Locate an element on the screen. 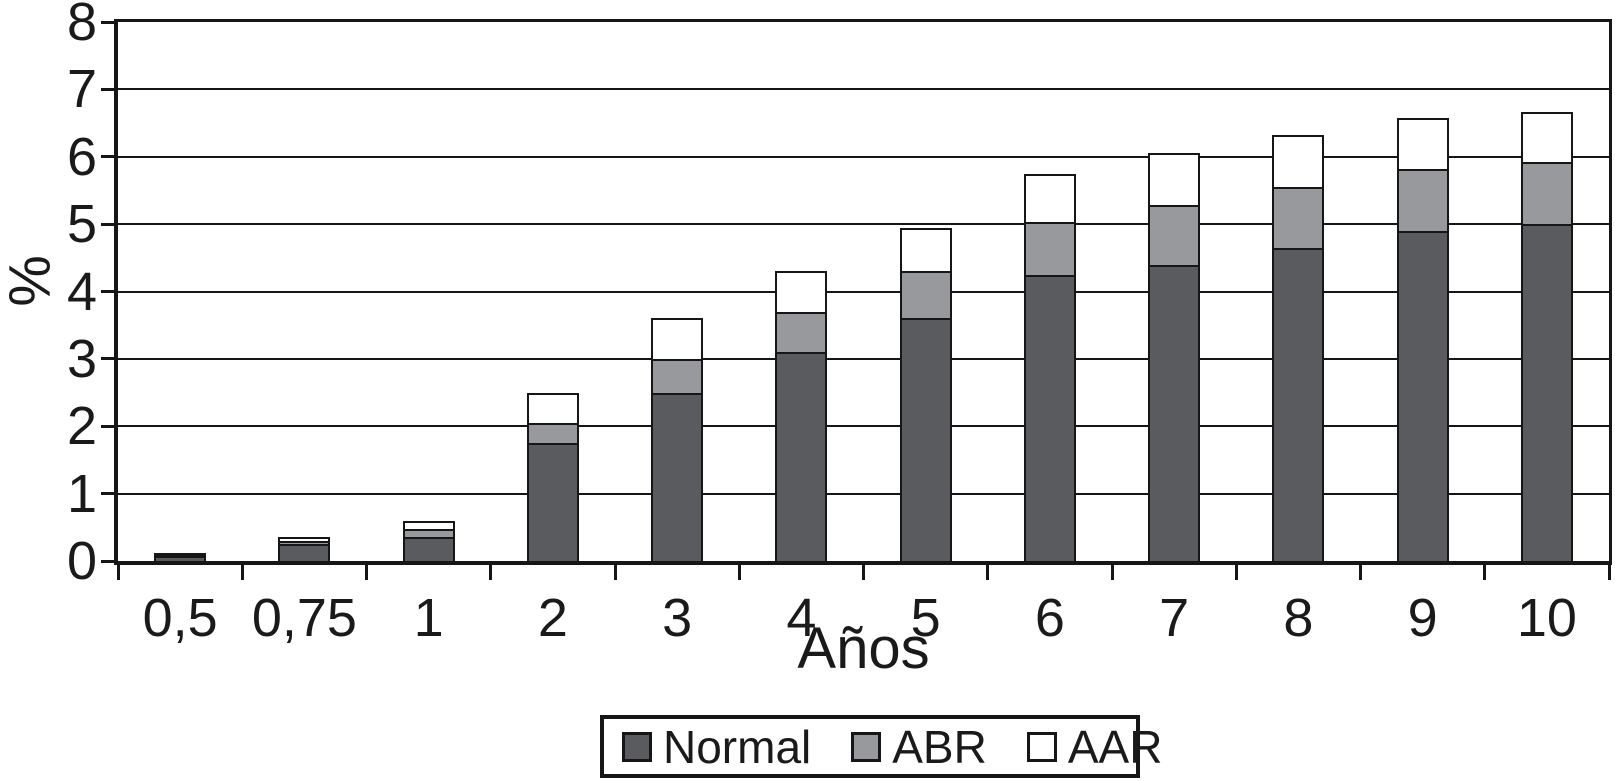 This screenshot has height=781, width=1615. x-tick-label: 1 is located at coordinates (428, 618).